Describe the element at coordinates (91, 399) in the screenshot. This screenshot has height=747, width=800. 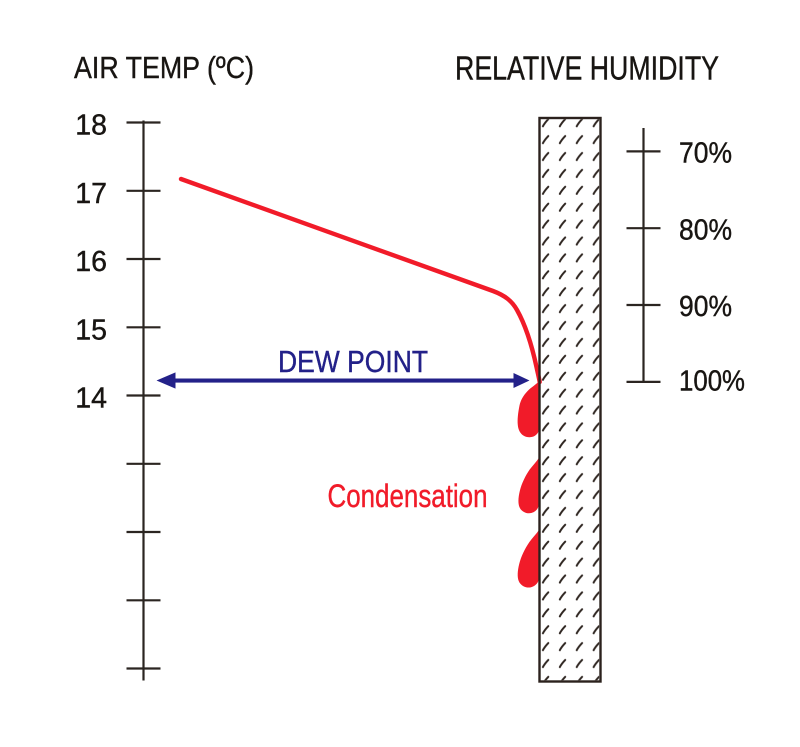
I see `svg-text: 14` at that location.